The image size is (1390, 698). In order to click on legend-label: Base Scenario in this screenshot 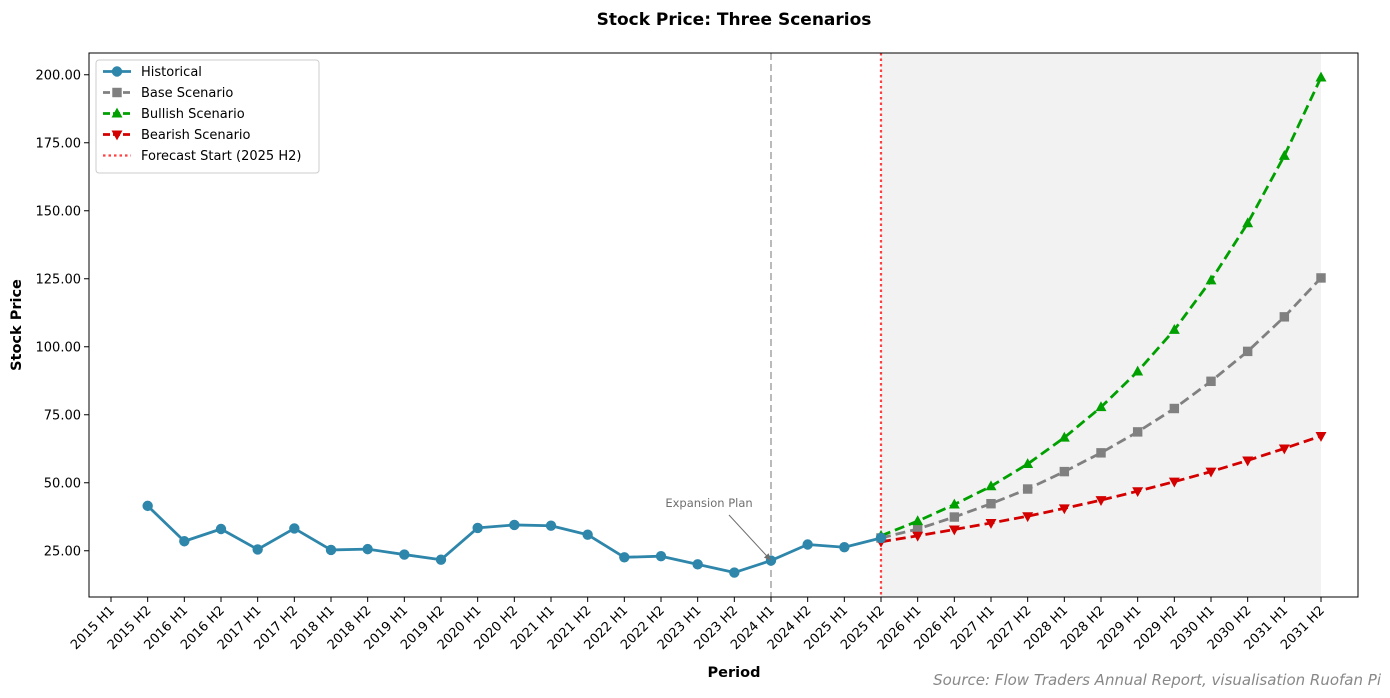, I will do `click(187, 93)`.